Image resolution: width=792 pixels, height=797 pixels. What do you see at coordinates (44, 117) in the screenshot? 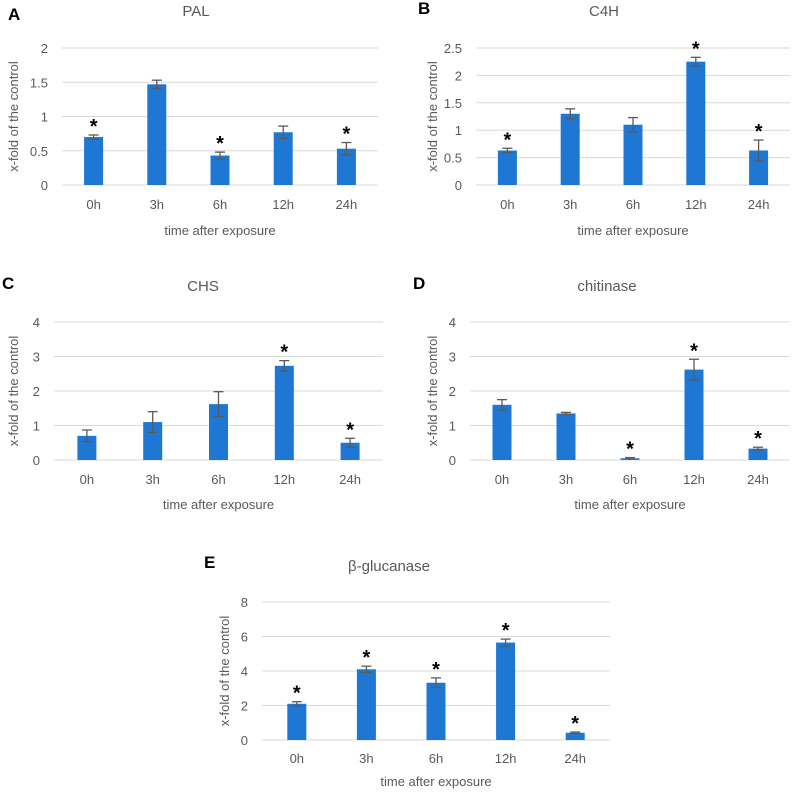
I see `panel-a-ytick-label: 1` at bounding box center [44, 117].